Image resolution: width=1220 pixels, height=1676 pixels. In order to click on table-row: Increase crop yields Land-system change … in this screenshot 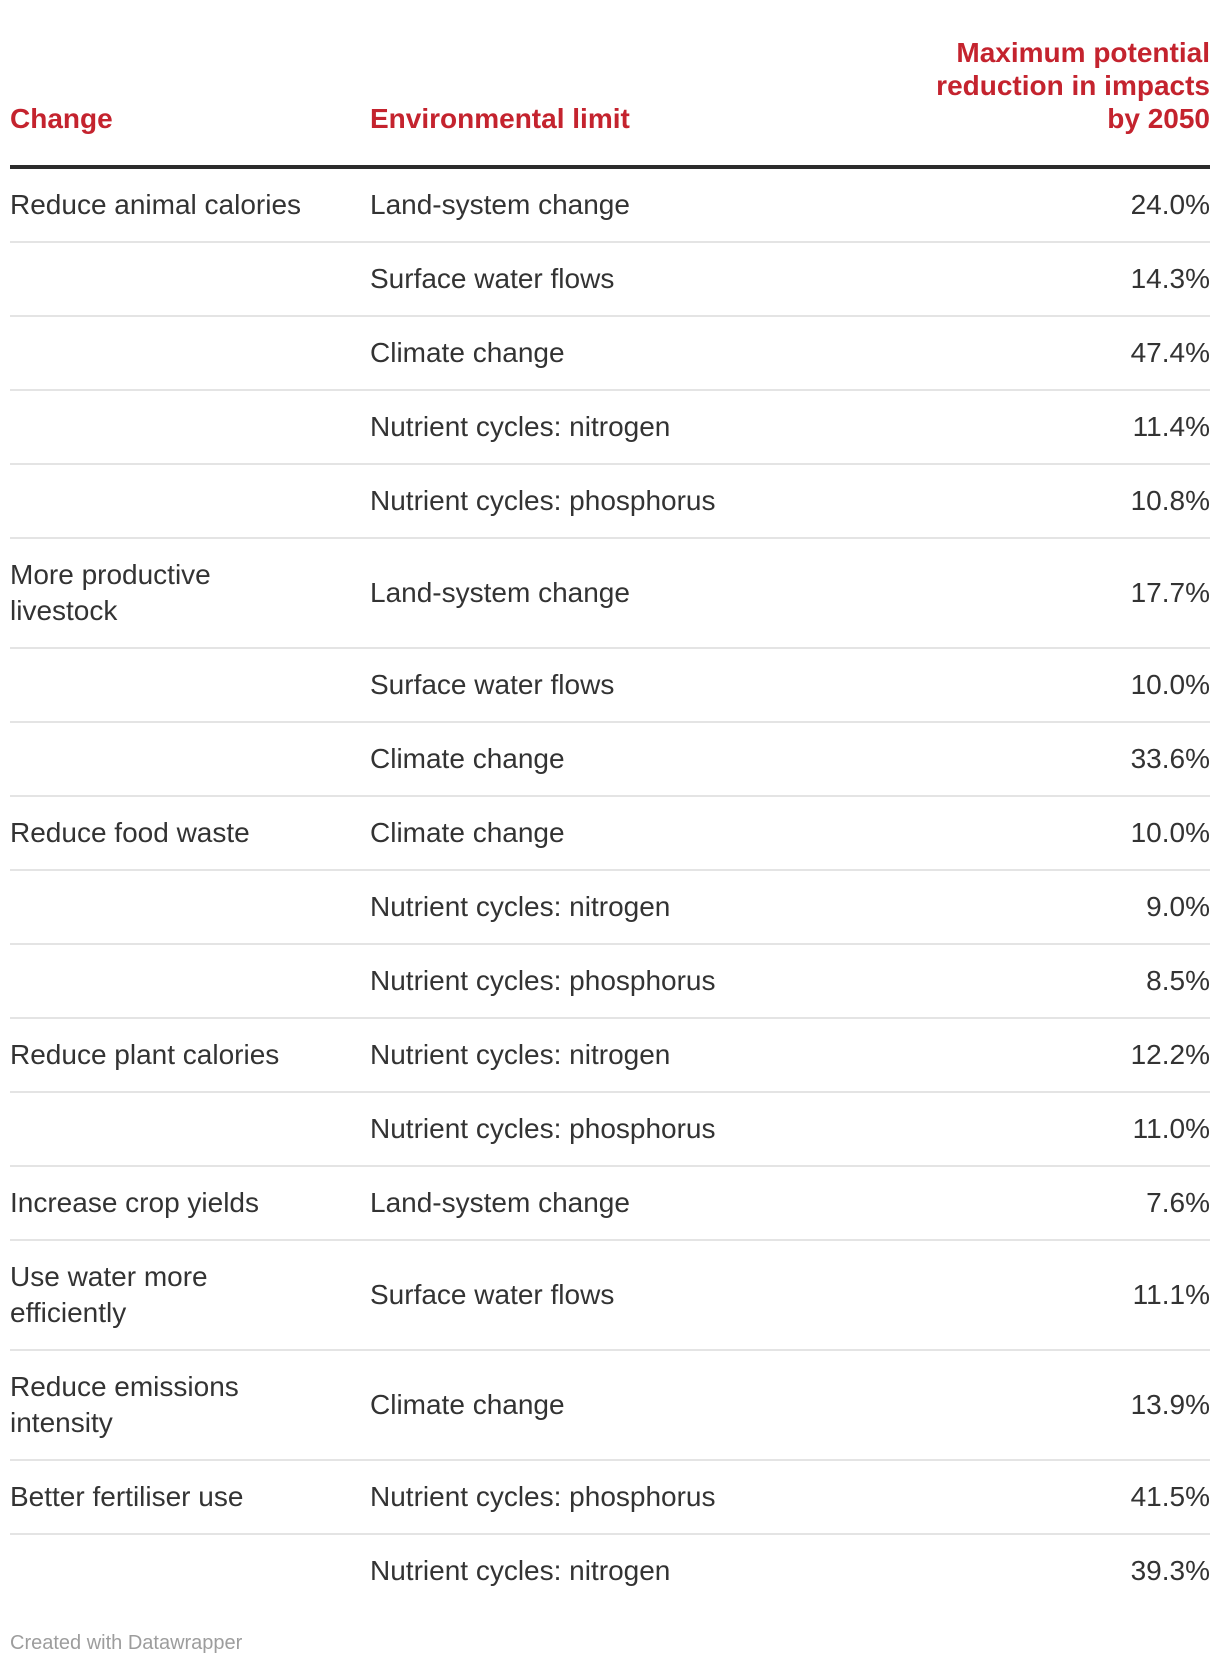, I will do `click(610, 1202)`.